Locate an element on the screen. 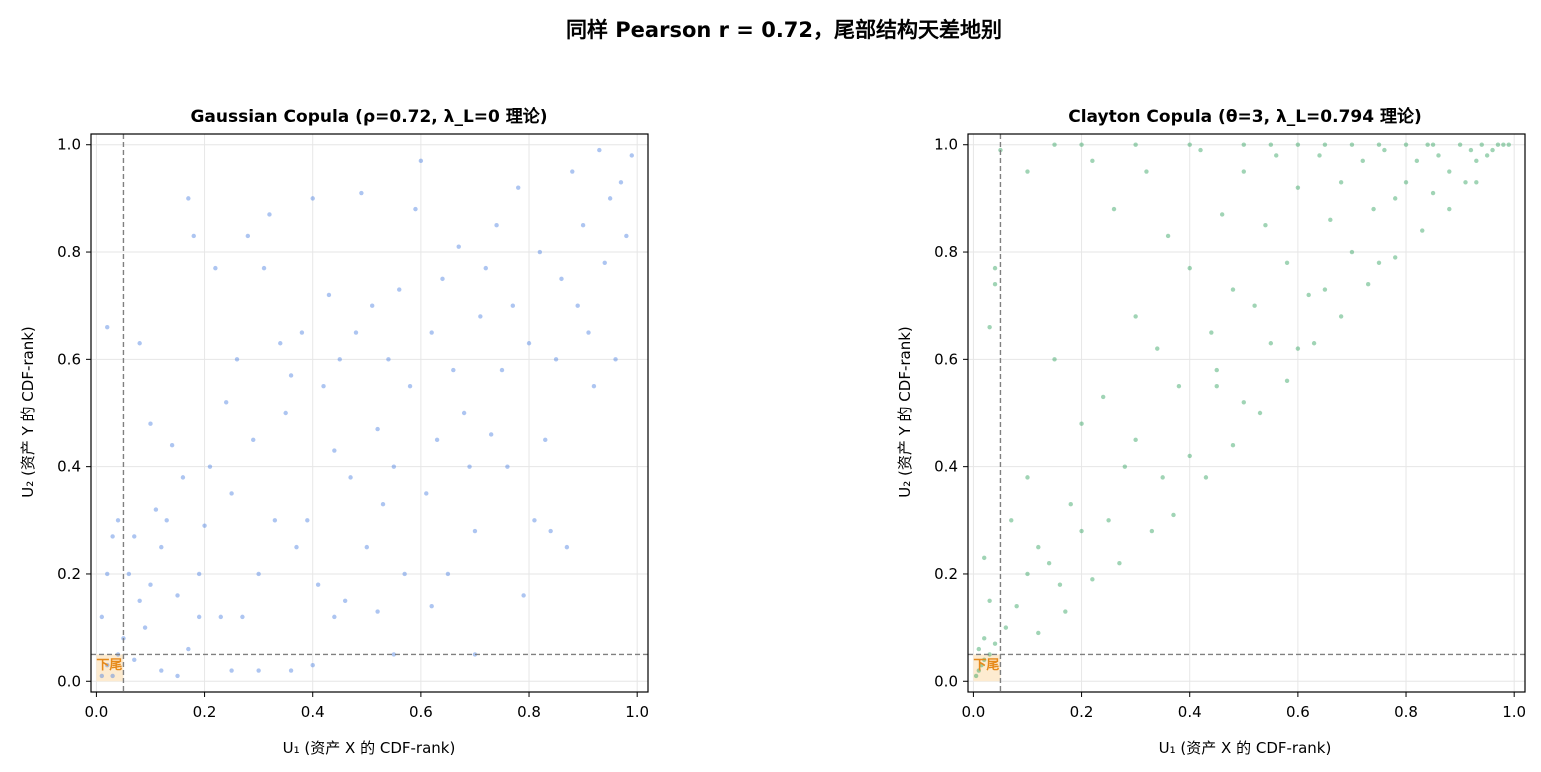 This screenshot has height=772, width=1541. chart-title: Gaussian Copula (ρ=0.72, λ_L=0 理论) is located at coordinates (368, 116).